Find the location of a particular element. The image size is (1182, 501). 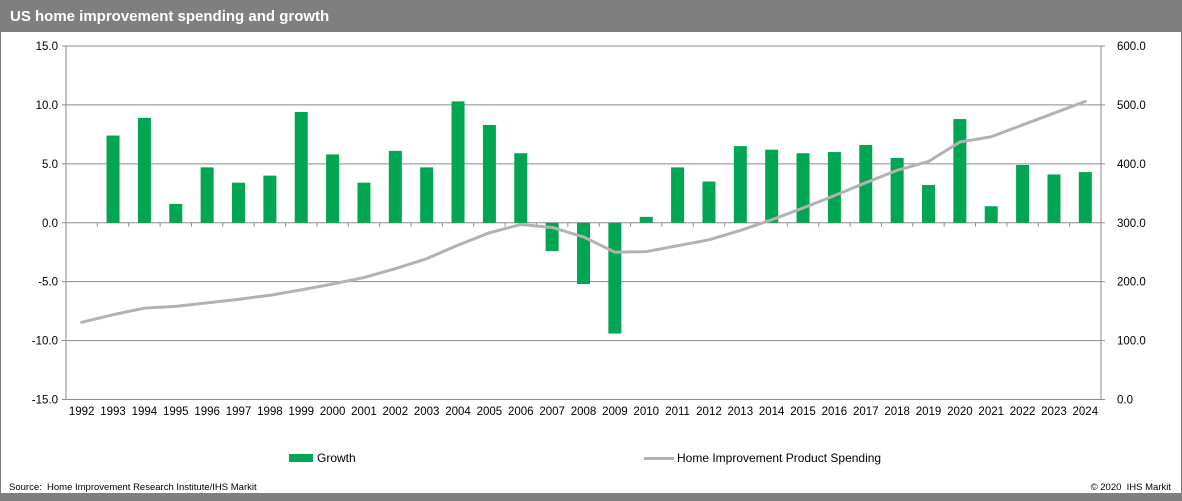

left-axis-tick-label: 0.0 is located at coordinates (50, 224).